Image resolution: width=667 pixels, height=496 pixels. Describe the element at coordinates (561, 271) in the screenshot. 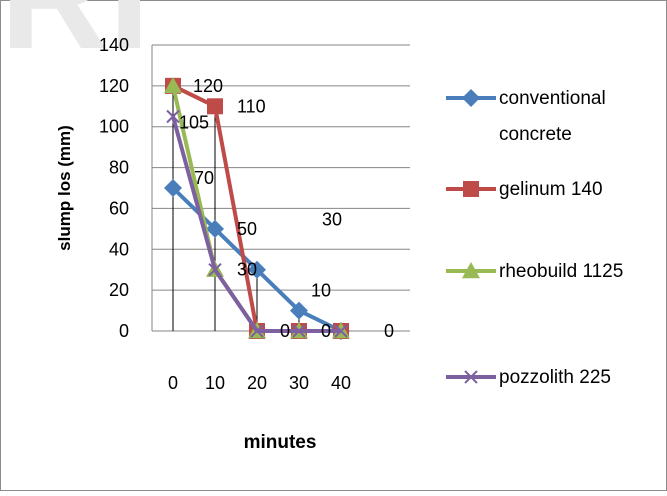

I see `legend-label: rheobuild 1125` at that location.